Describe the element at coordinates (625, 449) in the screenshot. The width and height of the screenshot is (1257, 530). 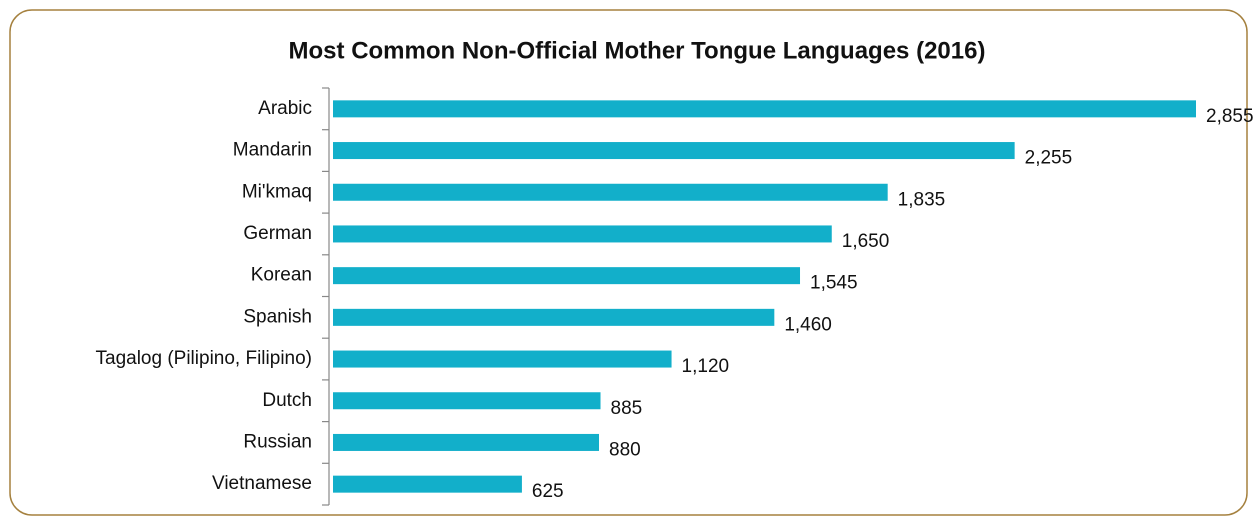
I see `value-label: 880` at that location.